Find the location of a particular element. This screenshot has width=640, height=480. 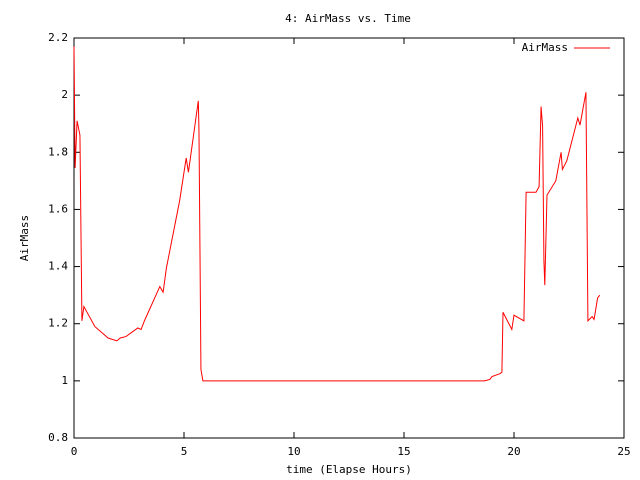

y-tick-label: 0.8 is located at coordinates (58, 437).